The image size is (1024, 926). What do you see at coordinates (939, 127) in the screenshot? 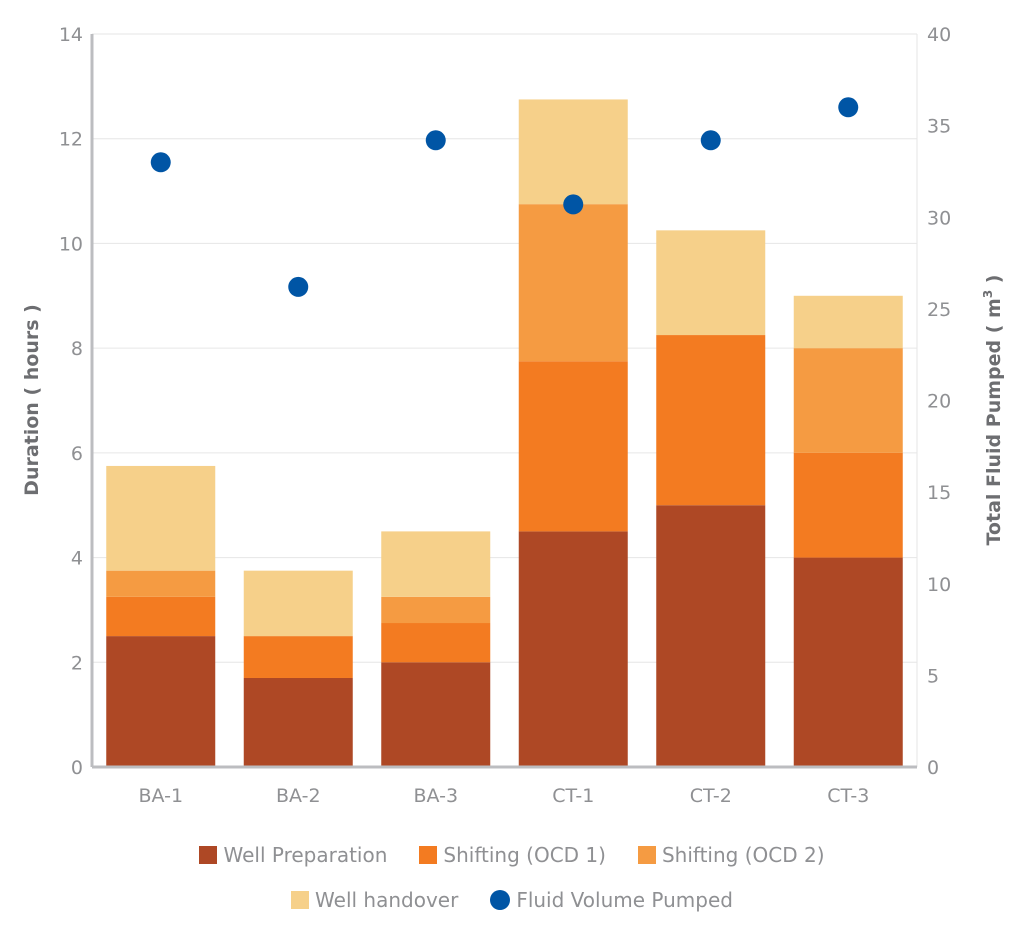
I see `y2-tick-label: 35` at bounding box center [939, 127].